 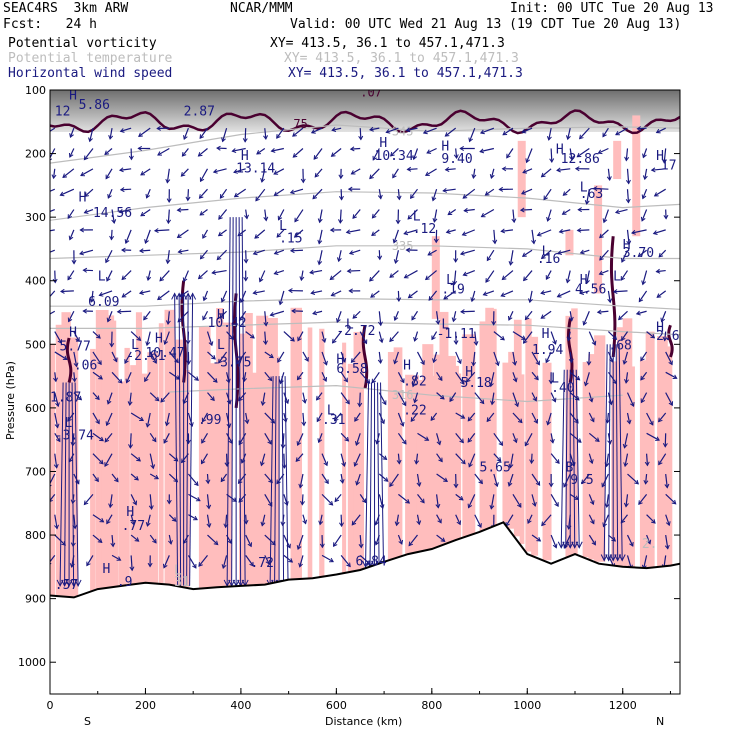 What do you see at coordinates (50, 24) in the screenshot?
I see `forecast-hour: Fcst: 24 h` at bounding box center [50, 24].